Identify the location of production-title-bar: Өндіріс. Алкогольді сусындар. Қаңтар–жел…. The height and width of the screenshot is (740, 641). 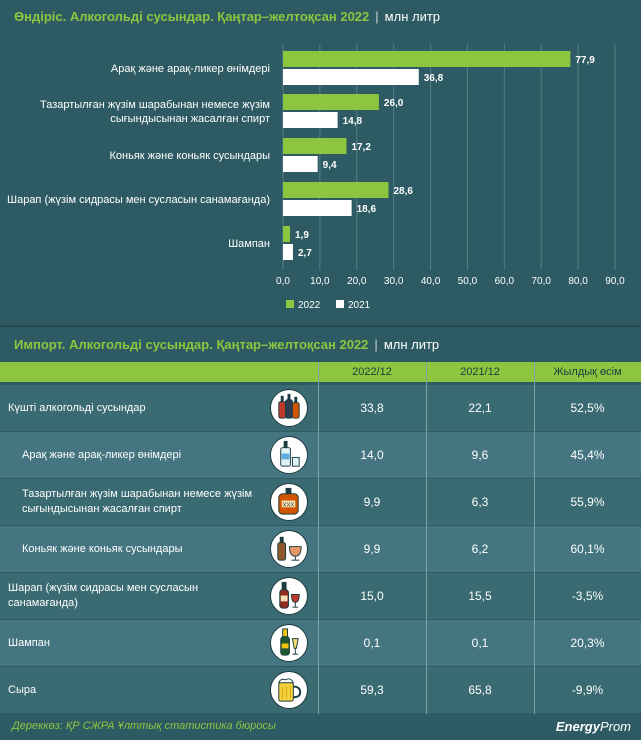
(320, 16).